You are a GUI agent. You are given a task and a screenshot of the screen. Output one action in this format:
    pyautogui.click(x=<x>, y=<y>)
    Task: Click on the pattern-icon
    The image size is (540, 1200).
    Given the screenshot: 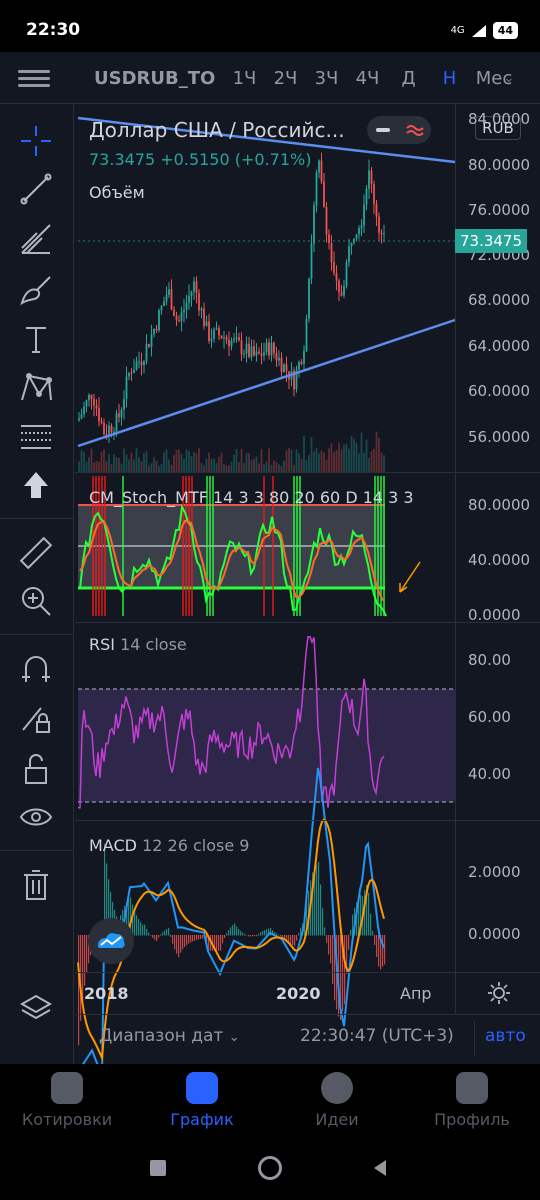 What is the action you would take?
    pyautogui.click(x=36, y=387)
    